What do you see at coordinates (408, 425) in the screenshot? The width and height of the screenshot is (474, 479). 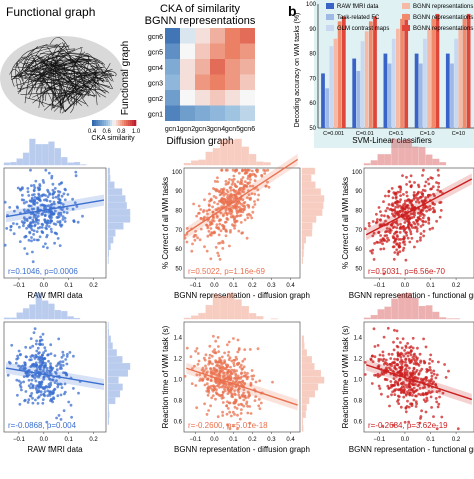 I see `correlation-annotation: r=-0.2684, p=3.62e-19` at bounding box center [408, 425].